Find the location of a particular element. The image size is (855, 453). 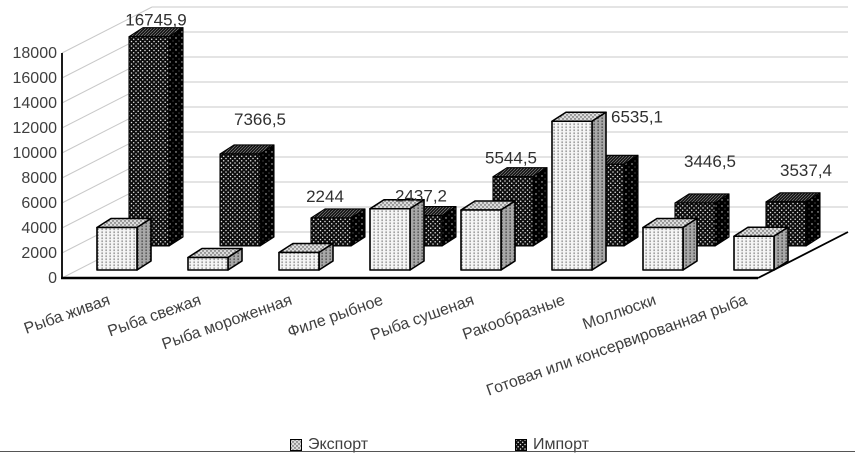

y-tick-label: 10000 is located at coordinates (35, 153).